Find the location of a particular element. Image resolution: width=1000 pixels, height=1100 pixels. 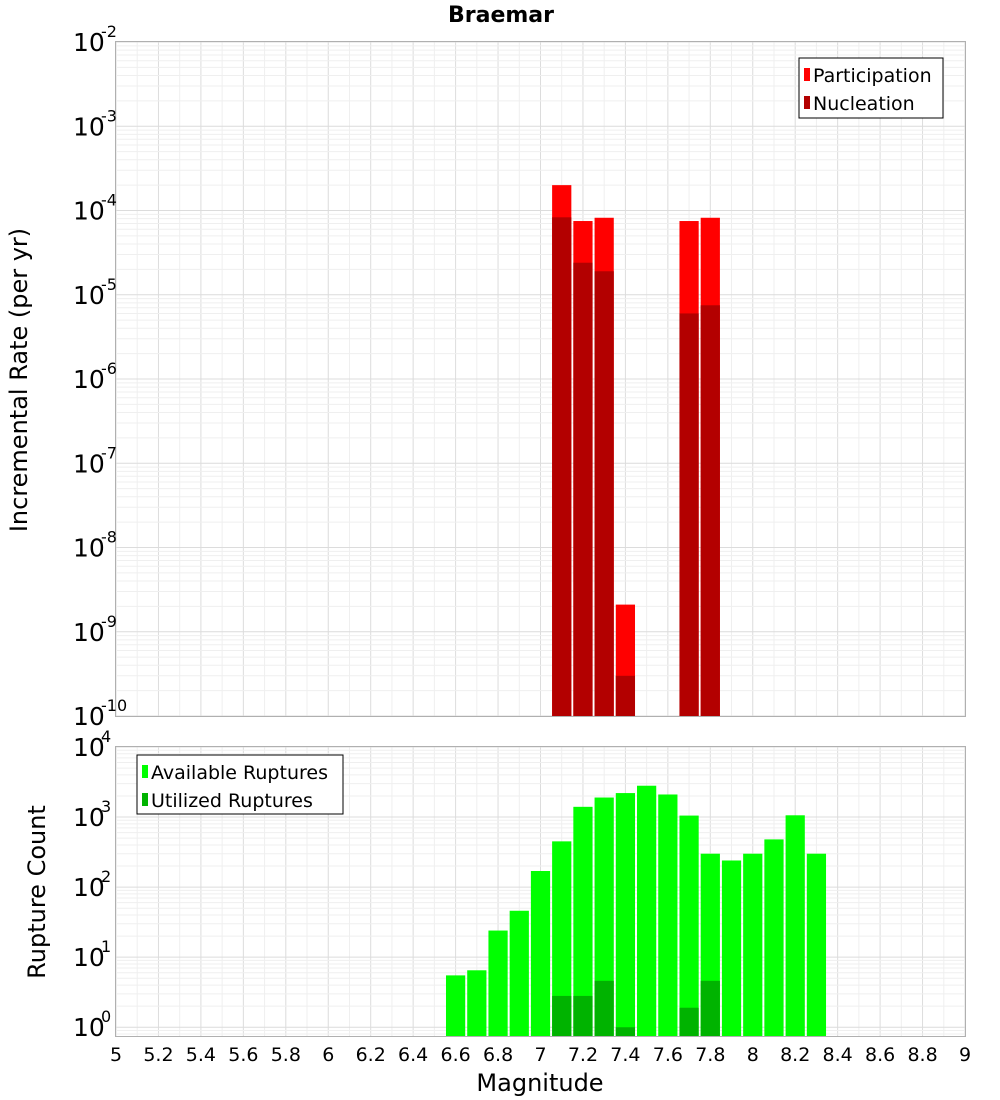

top-plot-bars is located at coordinates (636, 451).